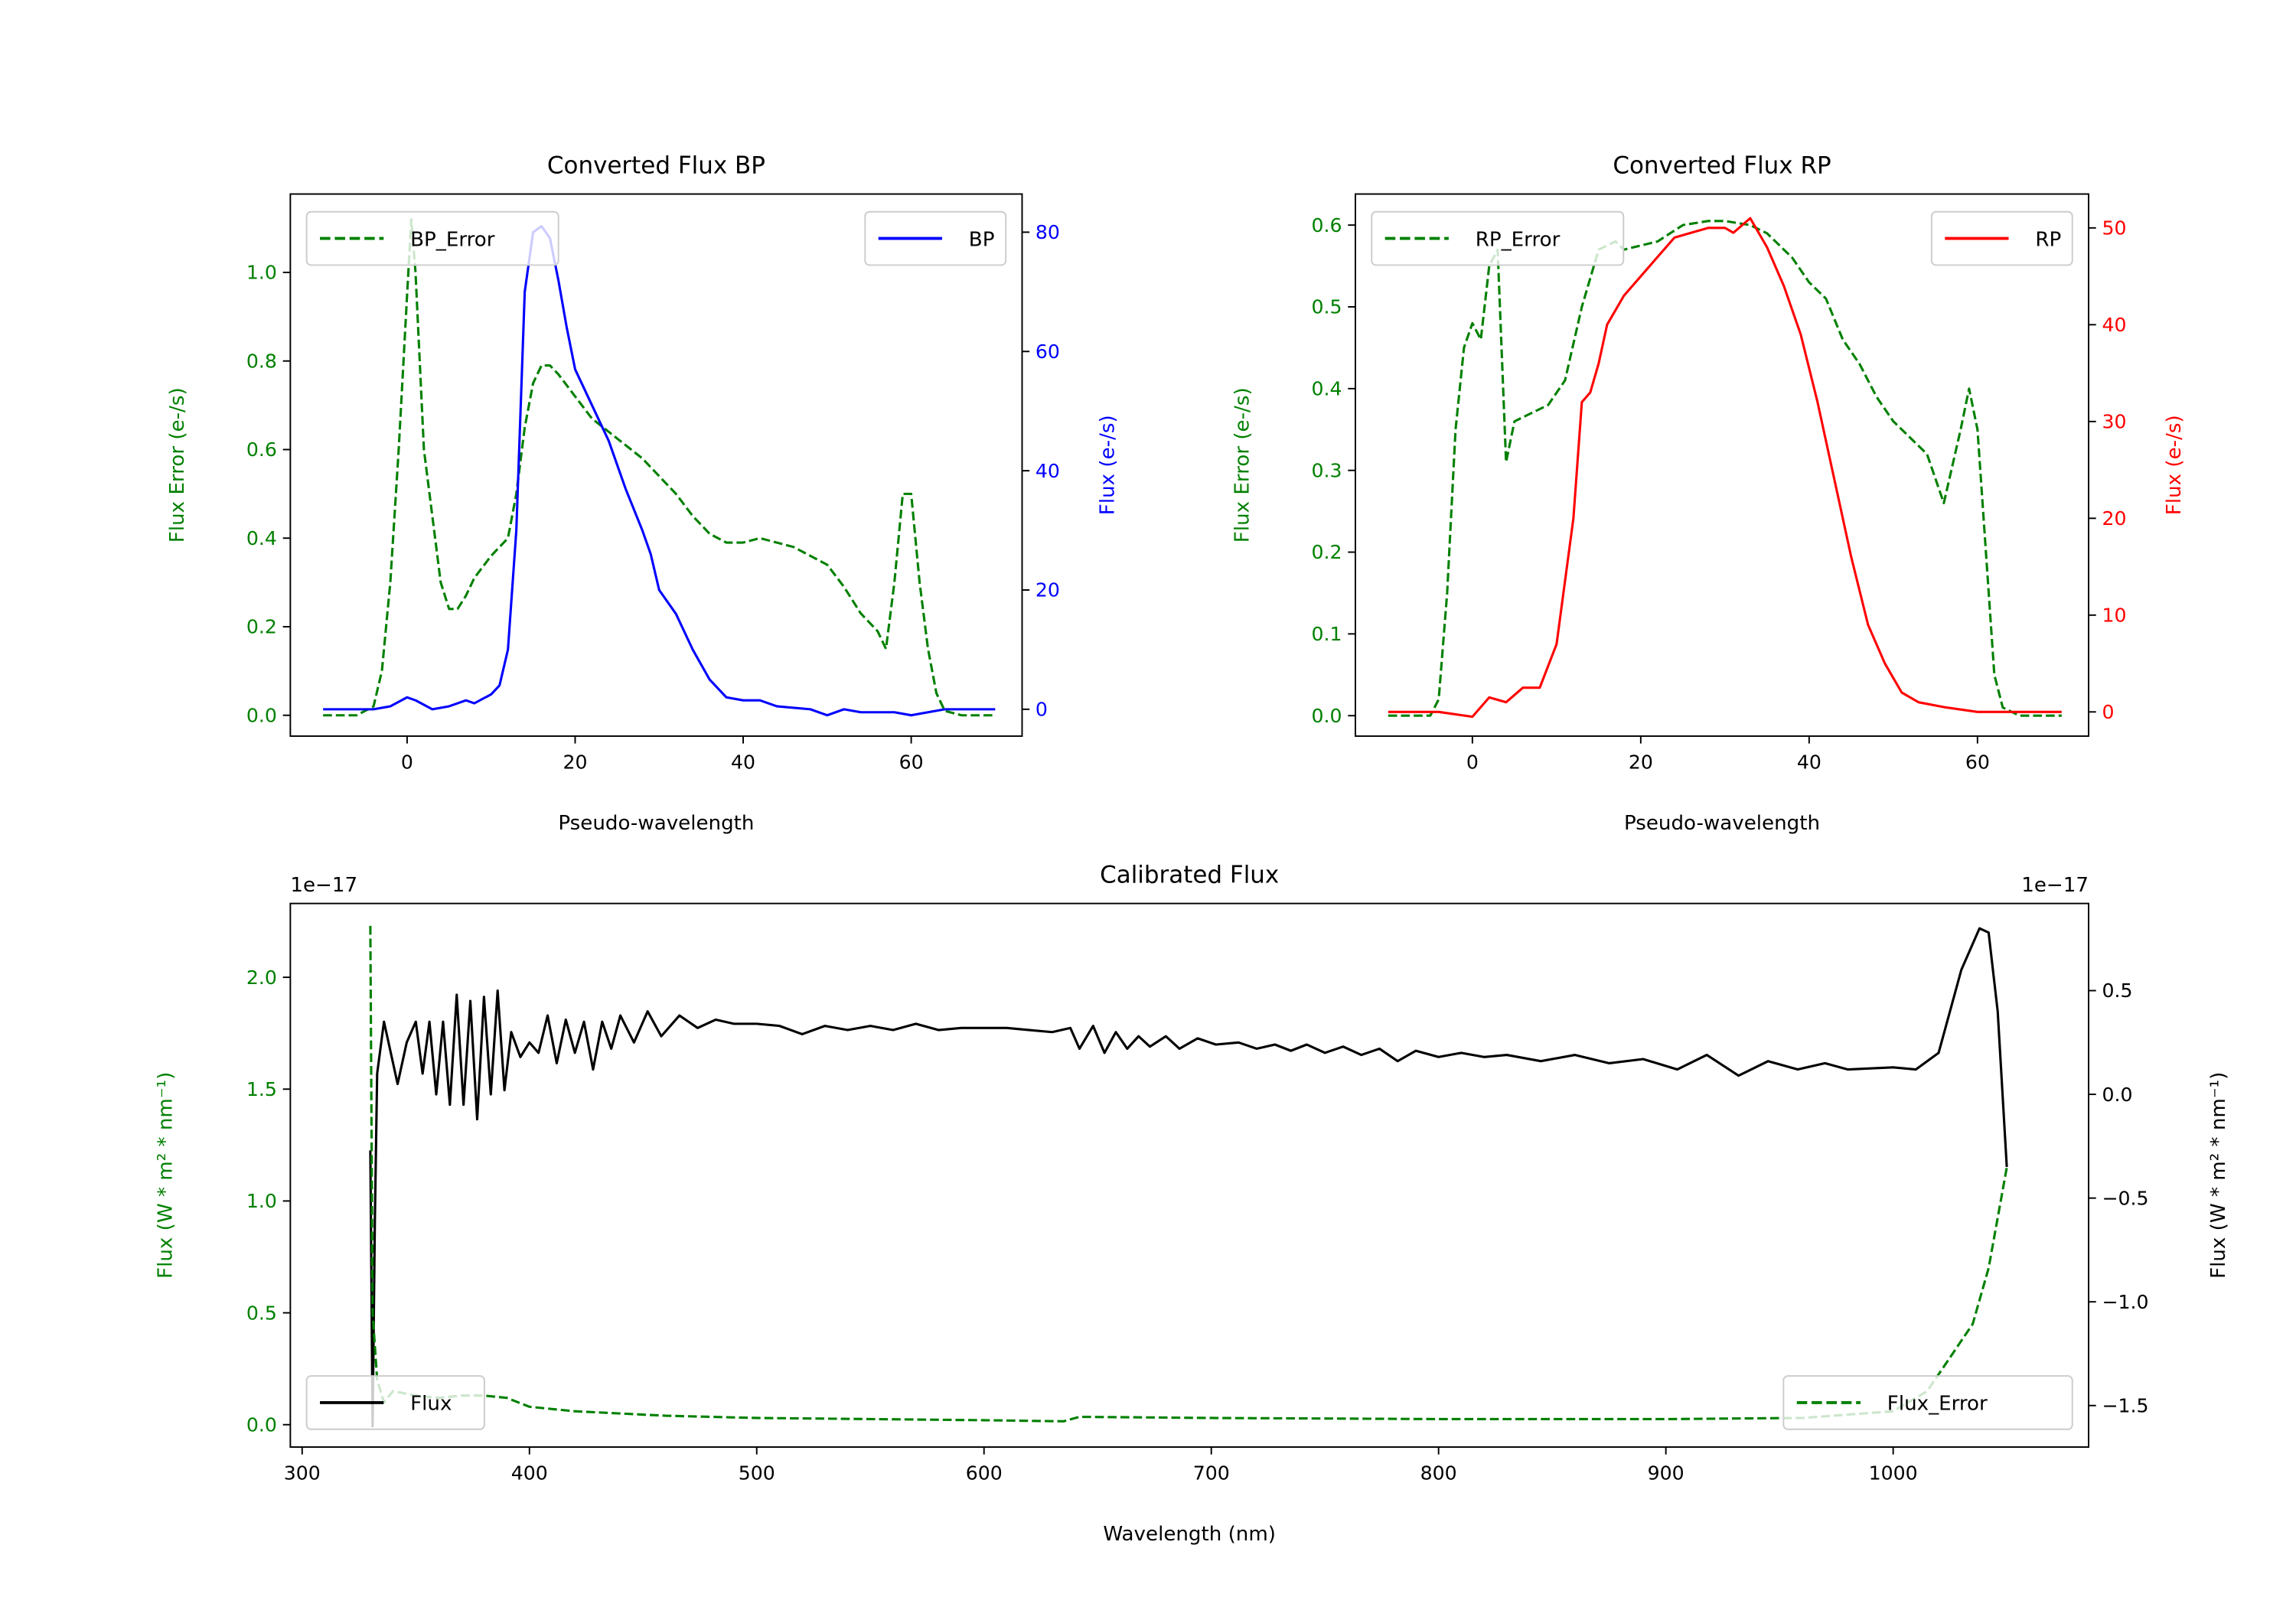  What do you see at coordinates (1518, 239) in the screenshot?
I see `legend-label: RP_Error` at bounding box center [1518, 239].